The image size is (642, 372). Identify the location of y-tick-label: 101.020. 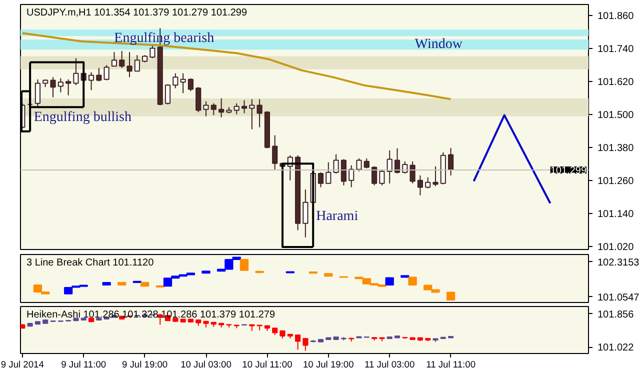
(616, 248).